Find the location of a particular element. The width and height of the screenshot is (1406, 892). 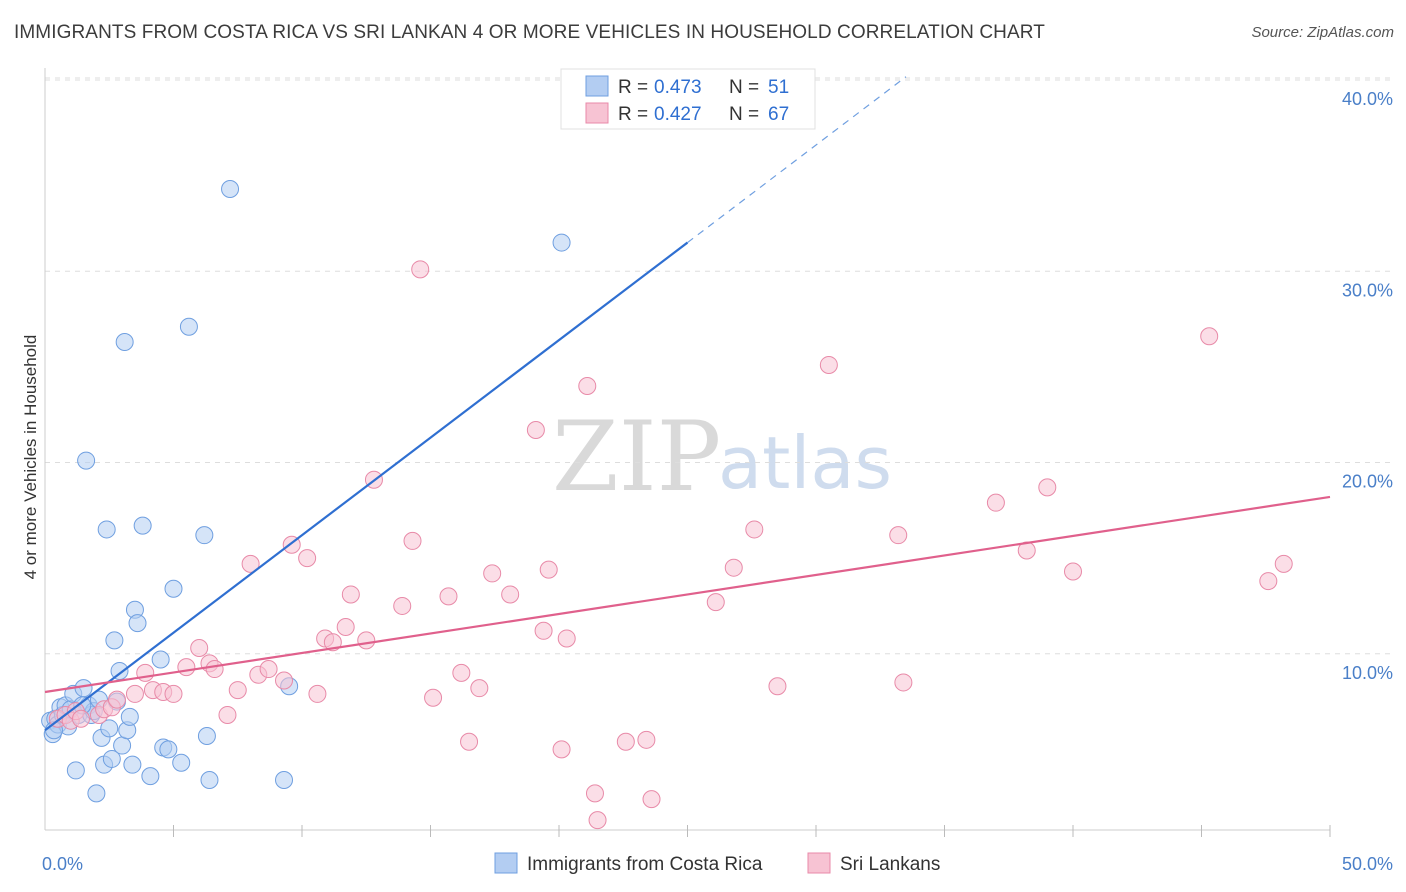

y-tick-label-20: 20.0% is located at coordinates (1367, 482).